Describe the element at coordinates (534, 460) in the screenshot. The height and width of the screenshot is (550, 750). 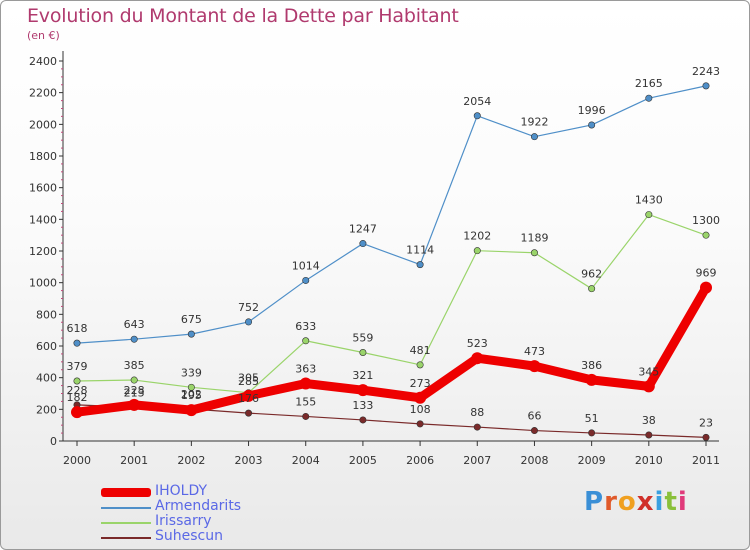
I see `x-tick-label: 2008` at that location.